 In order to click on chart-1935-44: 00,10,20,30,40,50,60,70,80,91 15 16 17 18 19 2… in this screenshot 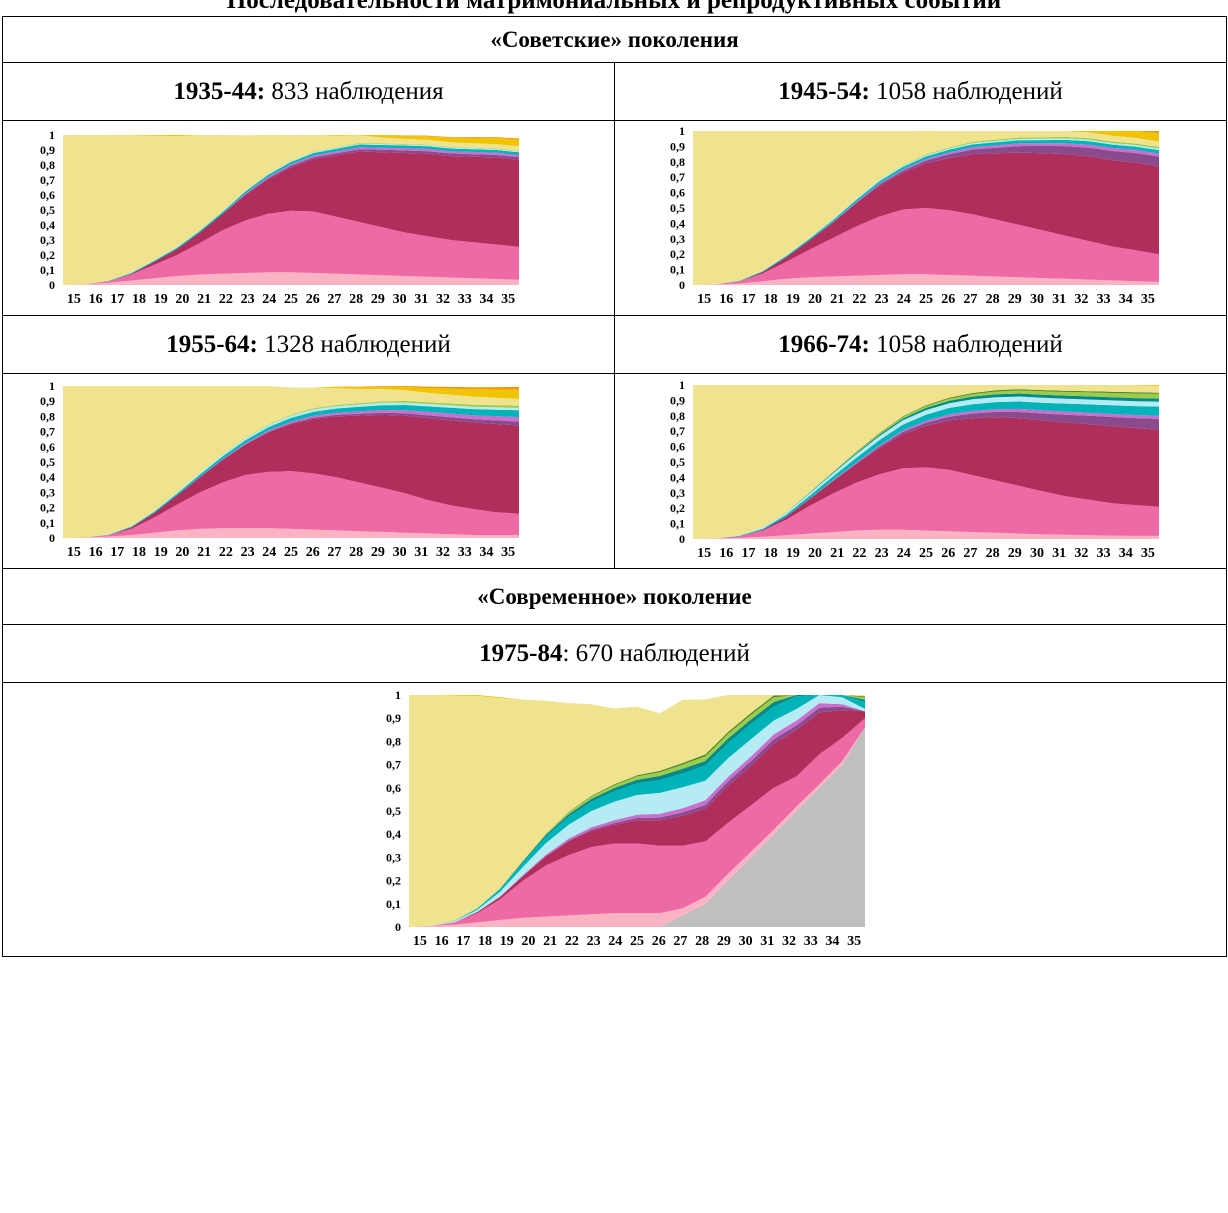, I will do `click(279, 218)`.